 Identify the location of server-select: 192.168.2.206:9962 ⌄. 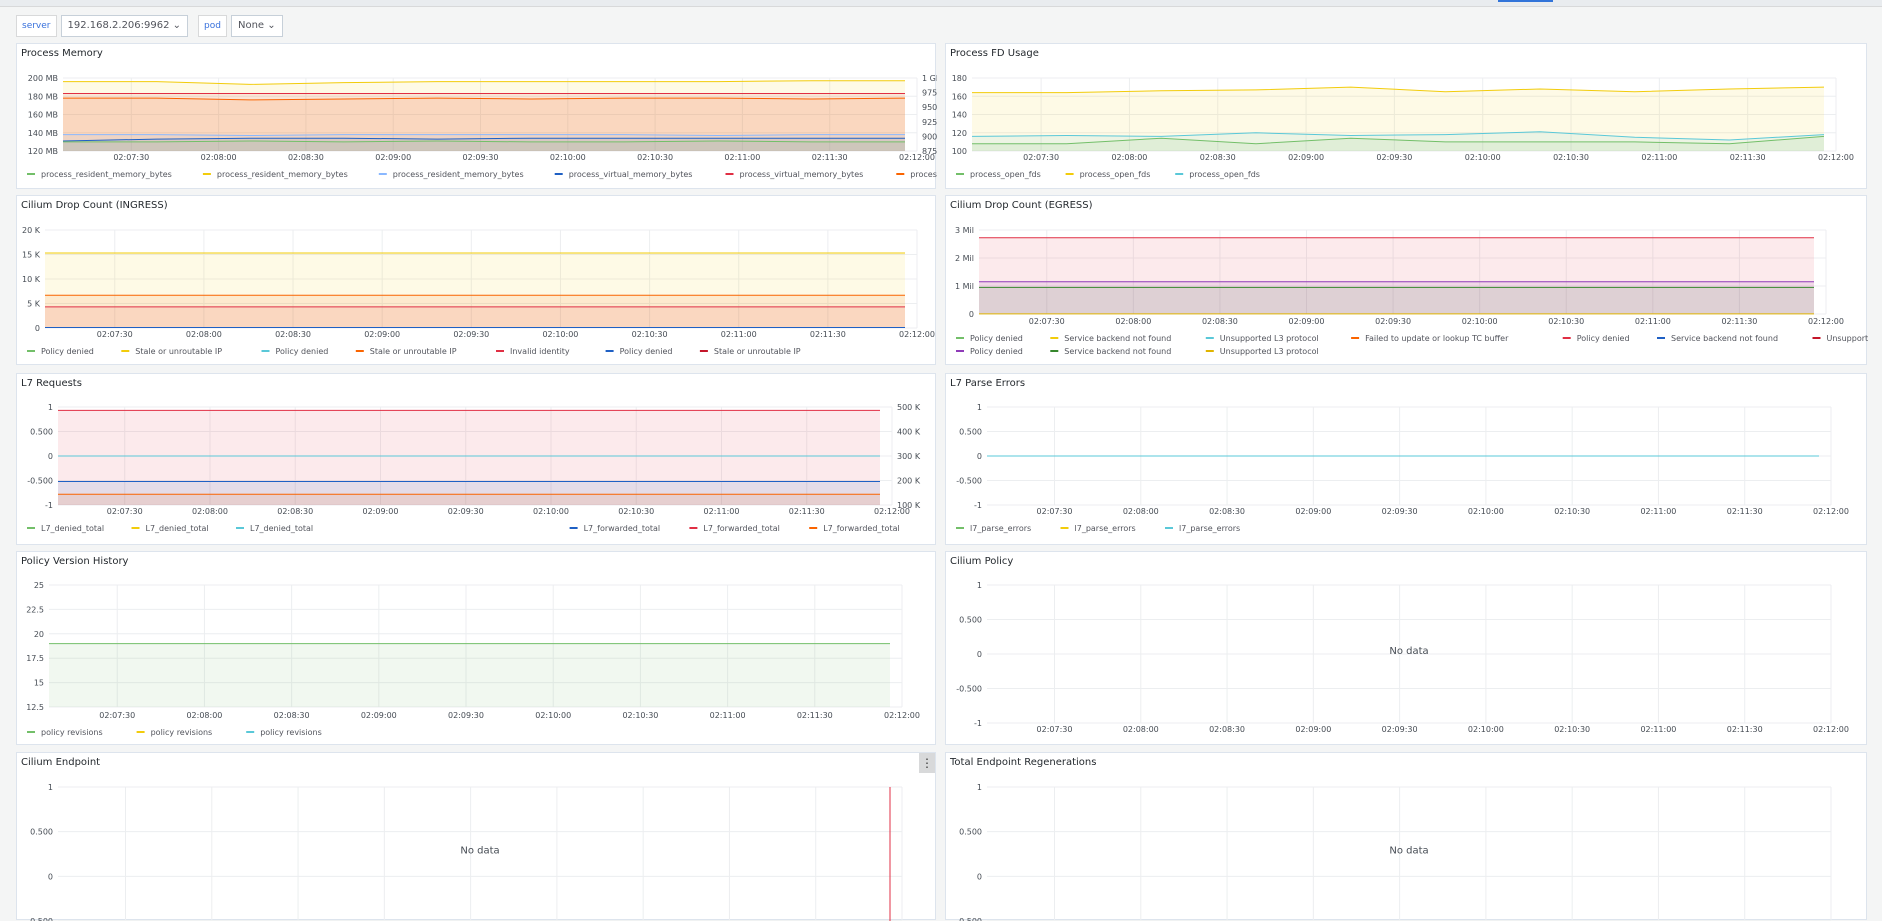
(125, 26).